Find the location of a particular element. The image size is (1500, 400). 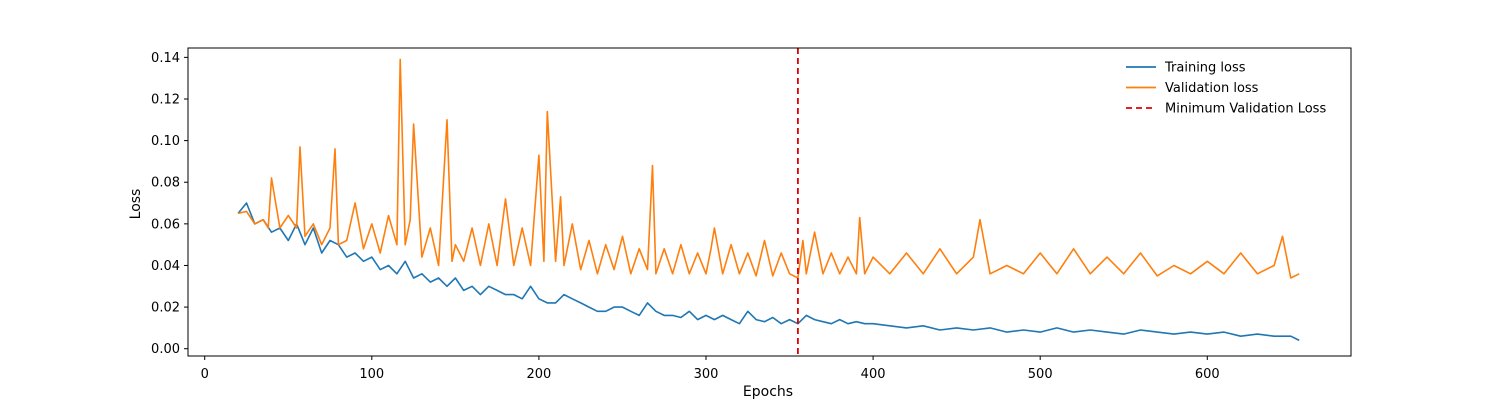

x-tick-label: 600 is located at coordinates (1207, 374).